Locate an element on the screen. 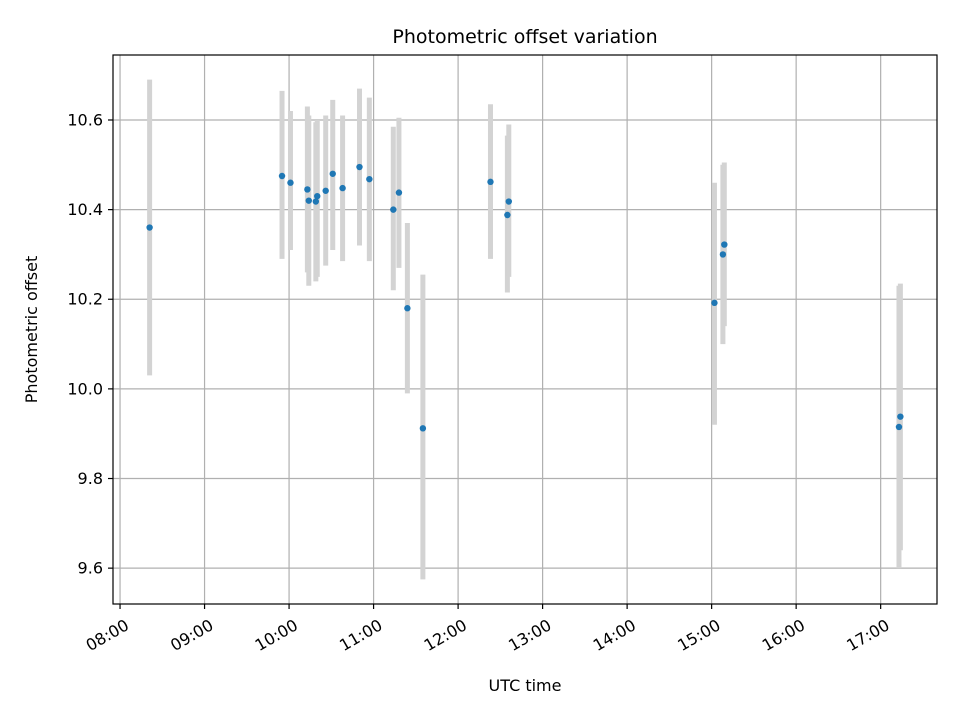 This screenshot has height=720, width=960. x-axis-label: UTC time is located at coordinates (525, 685).